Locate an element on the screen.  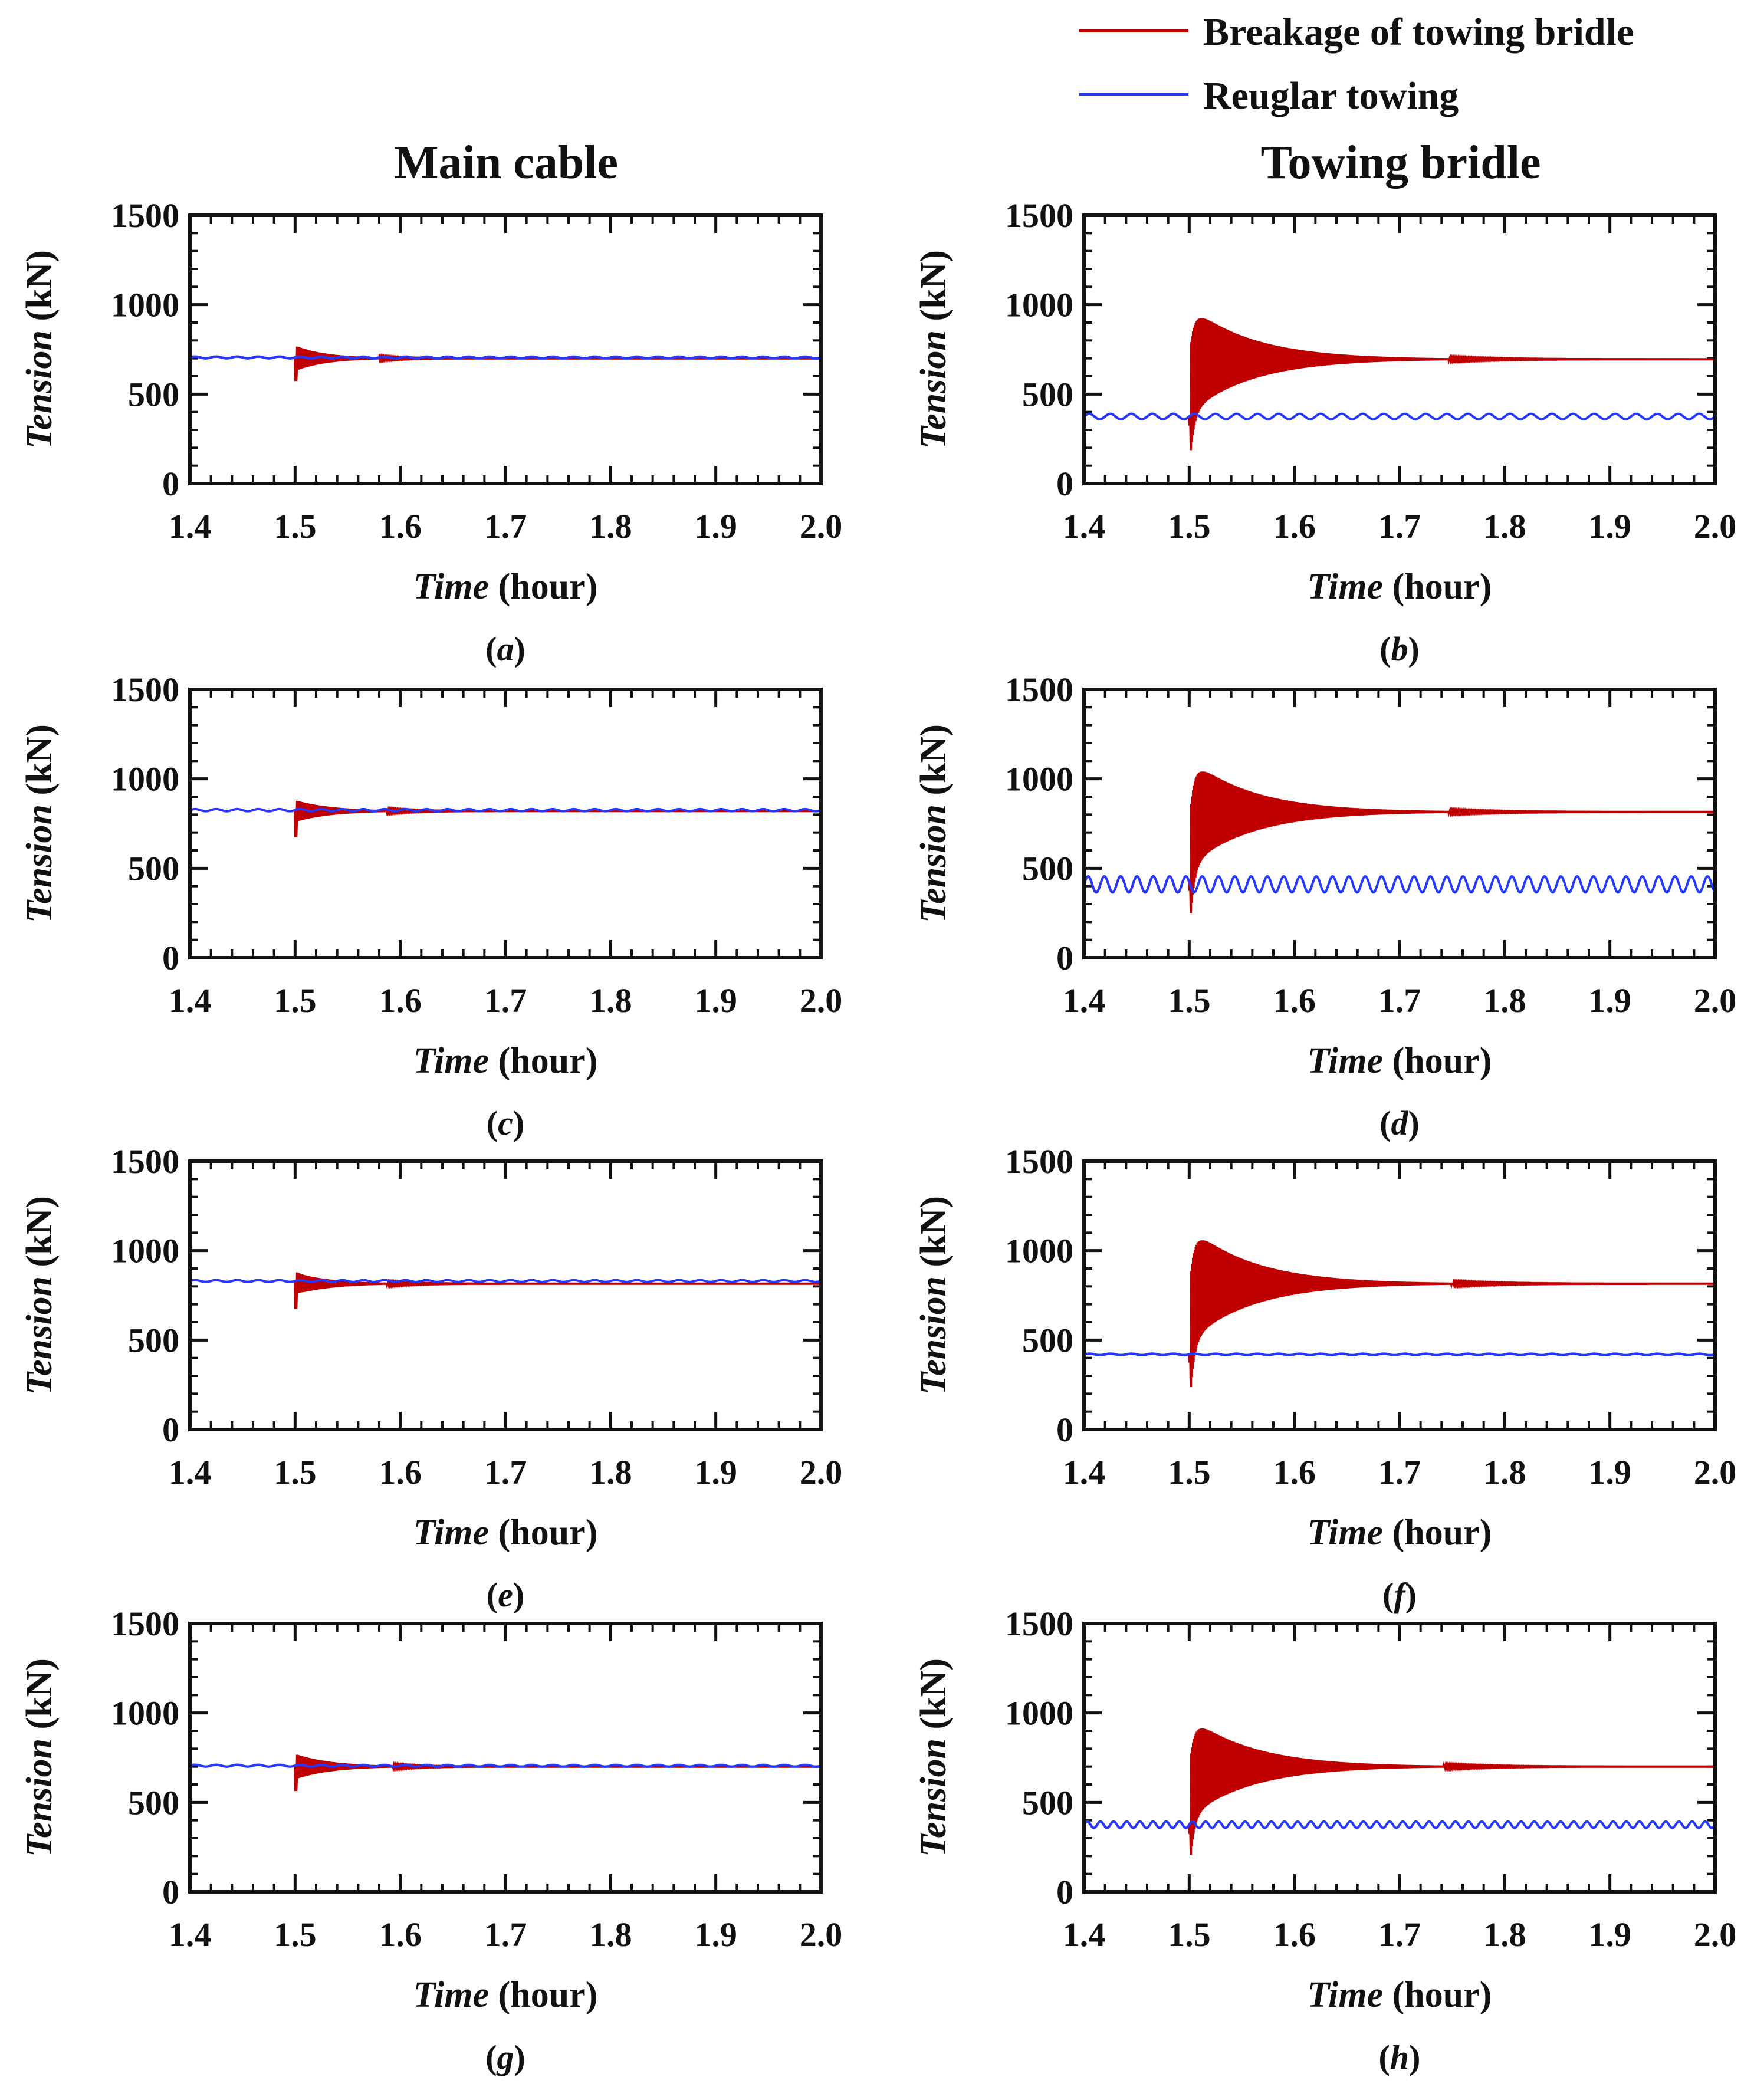
column-title-towing-bridle: Towing bridle is located at coordinates (1401, 163).